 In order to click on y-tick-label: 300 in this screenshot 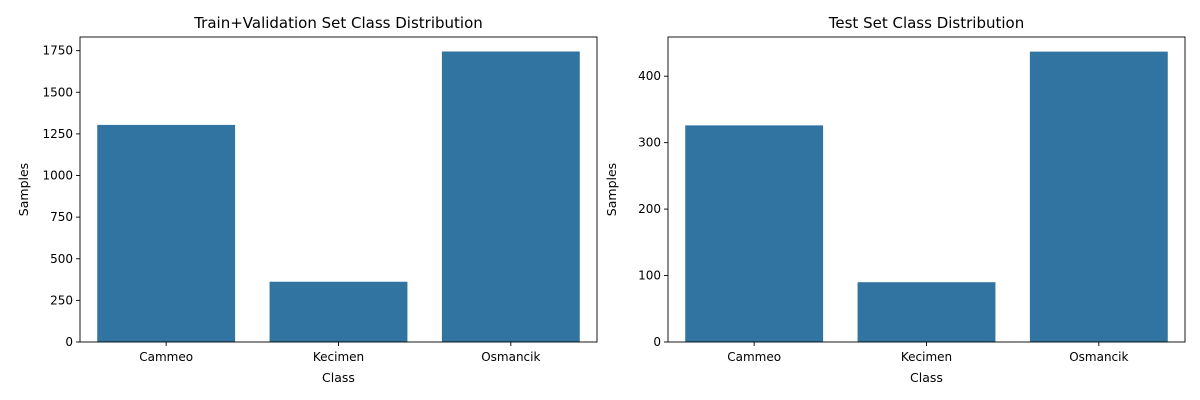, I will do `click(649, 143)`.